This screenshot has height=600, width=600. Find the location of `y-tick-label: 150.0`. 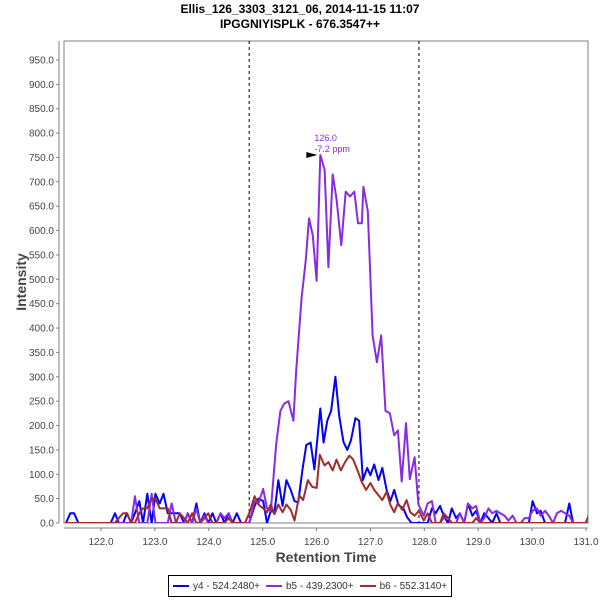

y-tick-label: 150.0 is located at coordinates (41, 450).